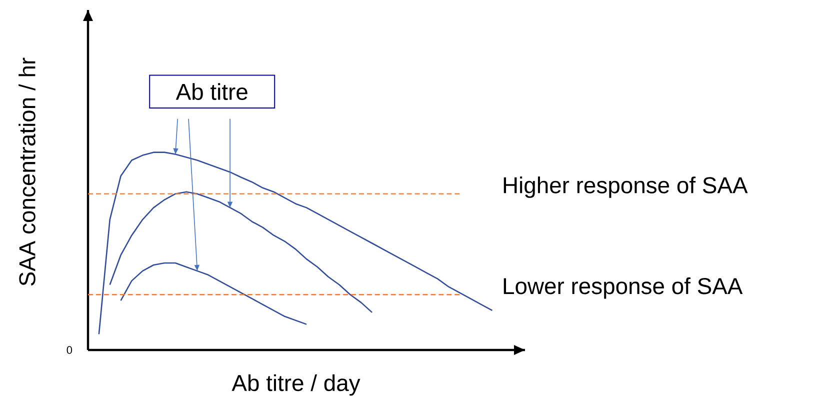 The height and width of the screenshot is (407, 824). I want to click on text: 0, so click(69, 350).